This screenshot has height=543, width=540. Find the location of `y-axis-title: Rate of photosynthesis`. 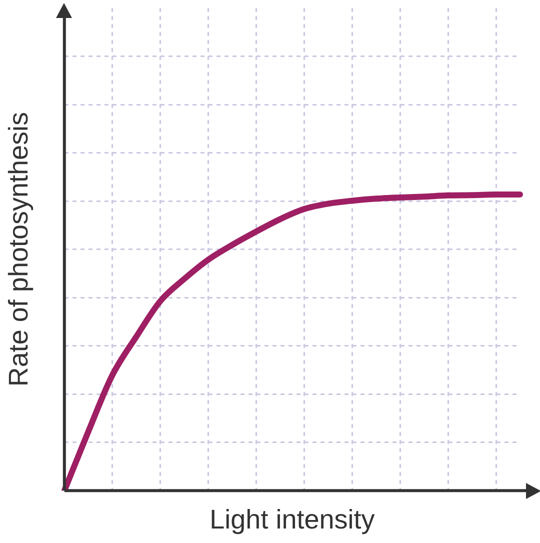

y-axis-title: Rate of photosynthesis is located at coordinates (19, 249).